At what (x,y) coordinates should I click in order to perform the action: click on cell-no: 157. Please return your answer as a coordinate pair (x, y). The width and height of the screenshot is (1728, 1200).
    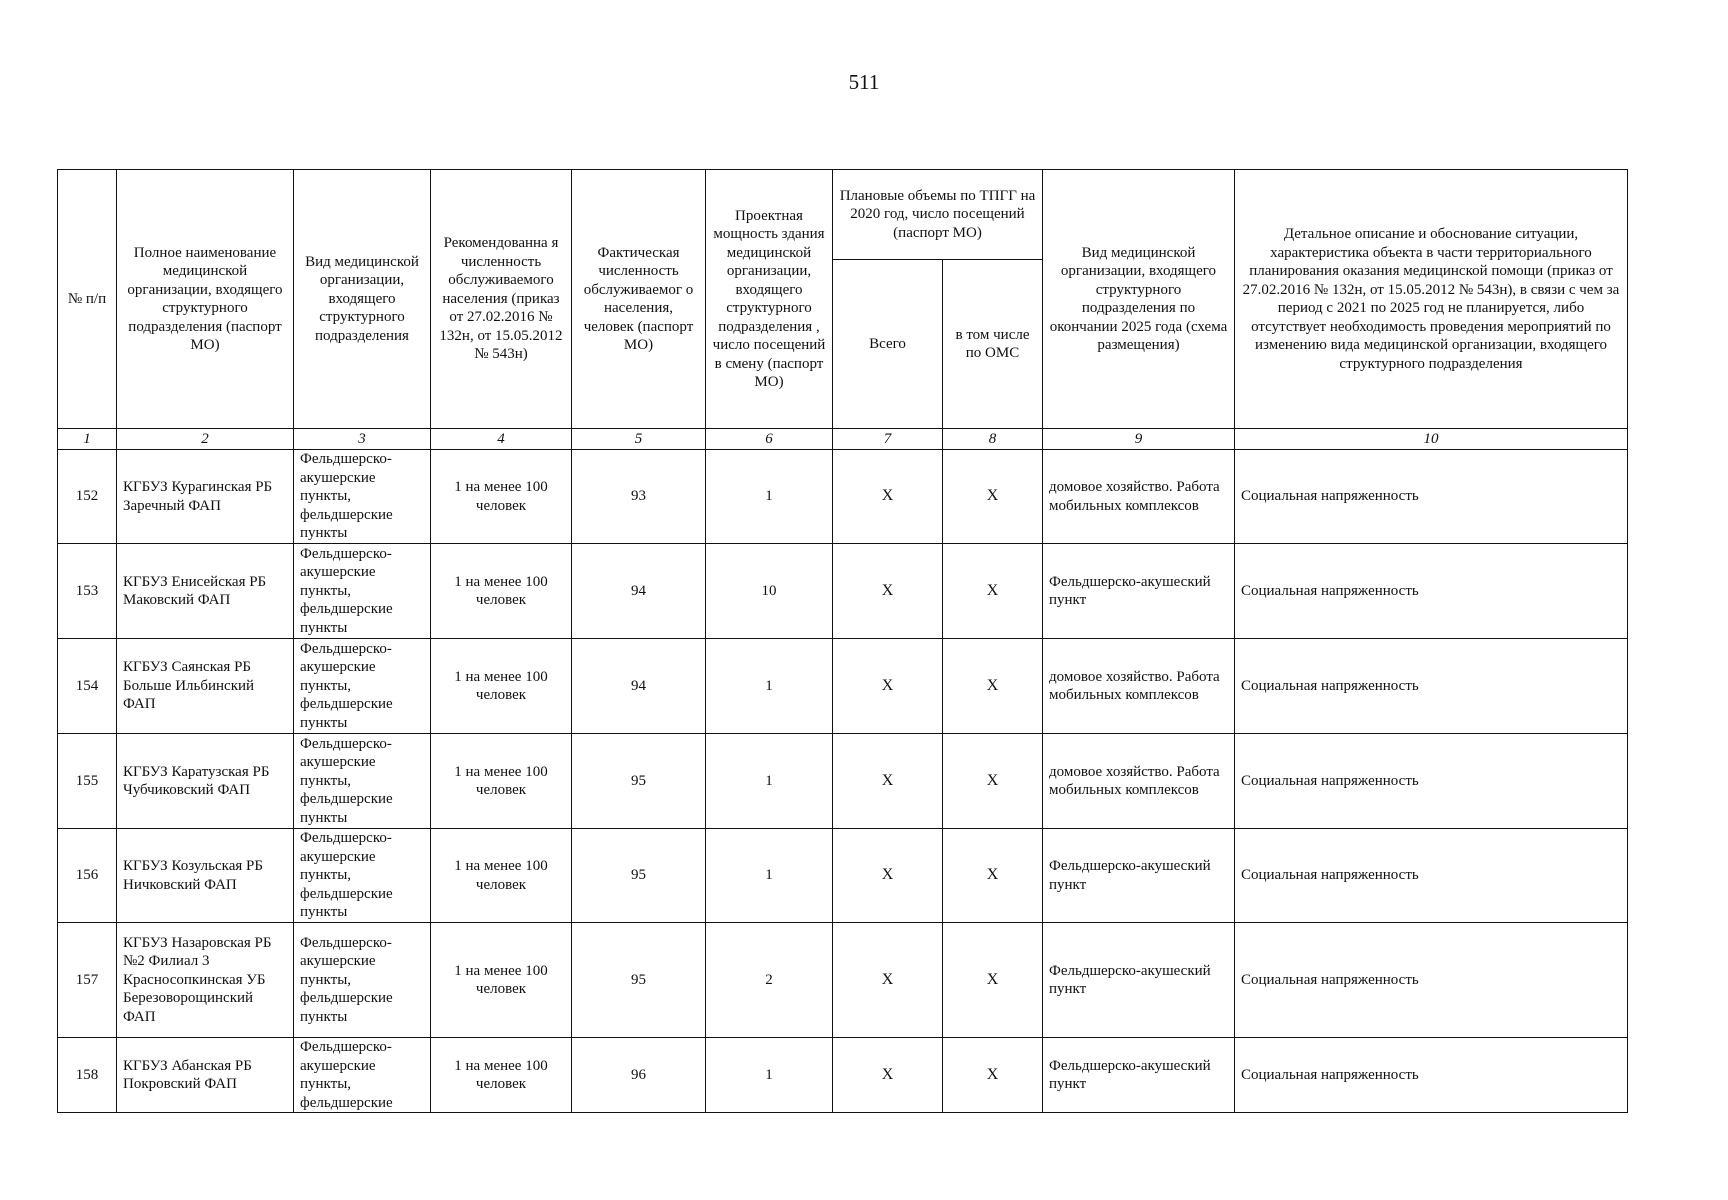
    Looking at the image, I should click on (87, 980).